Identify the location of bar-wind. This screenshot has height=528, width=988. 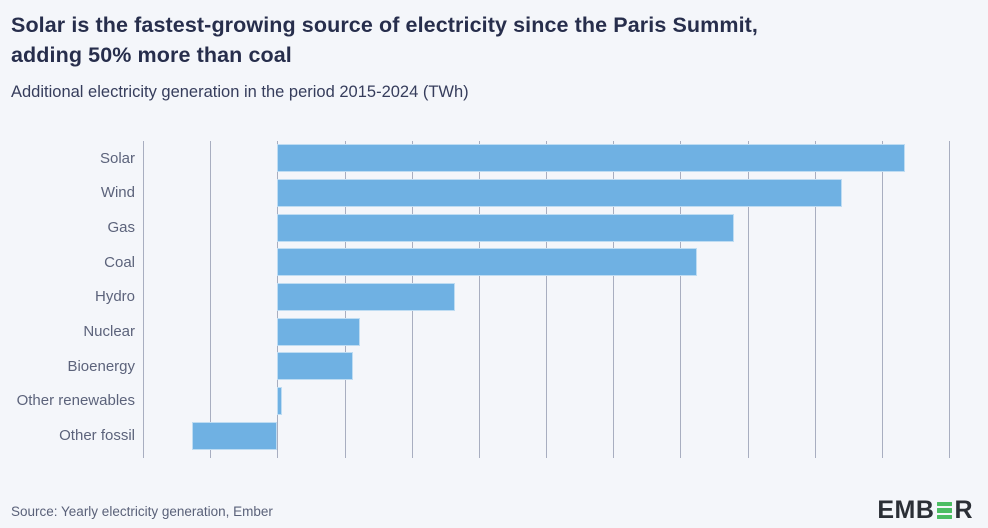
(559, 193).